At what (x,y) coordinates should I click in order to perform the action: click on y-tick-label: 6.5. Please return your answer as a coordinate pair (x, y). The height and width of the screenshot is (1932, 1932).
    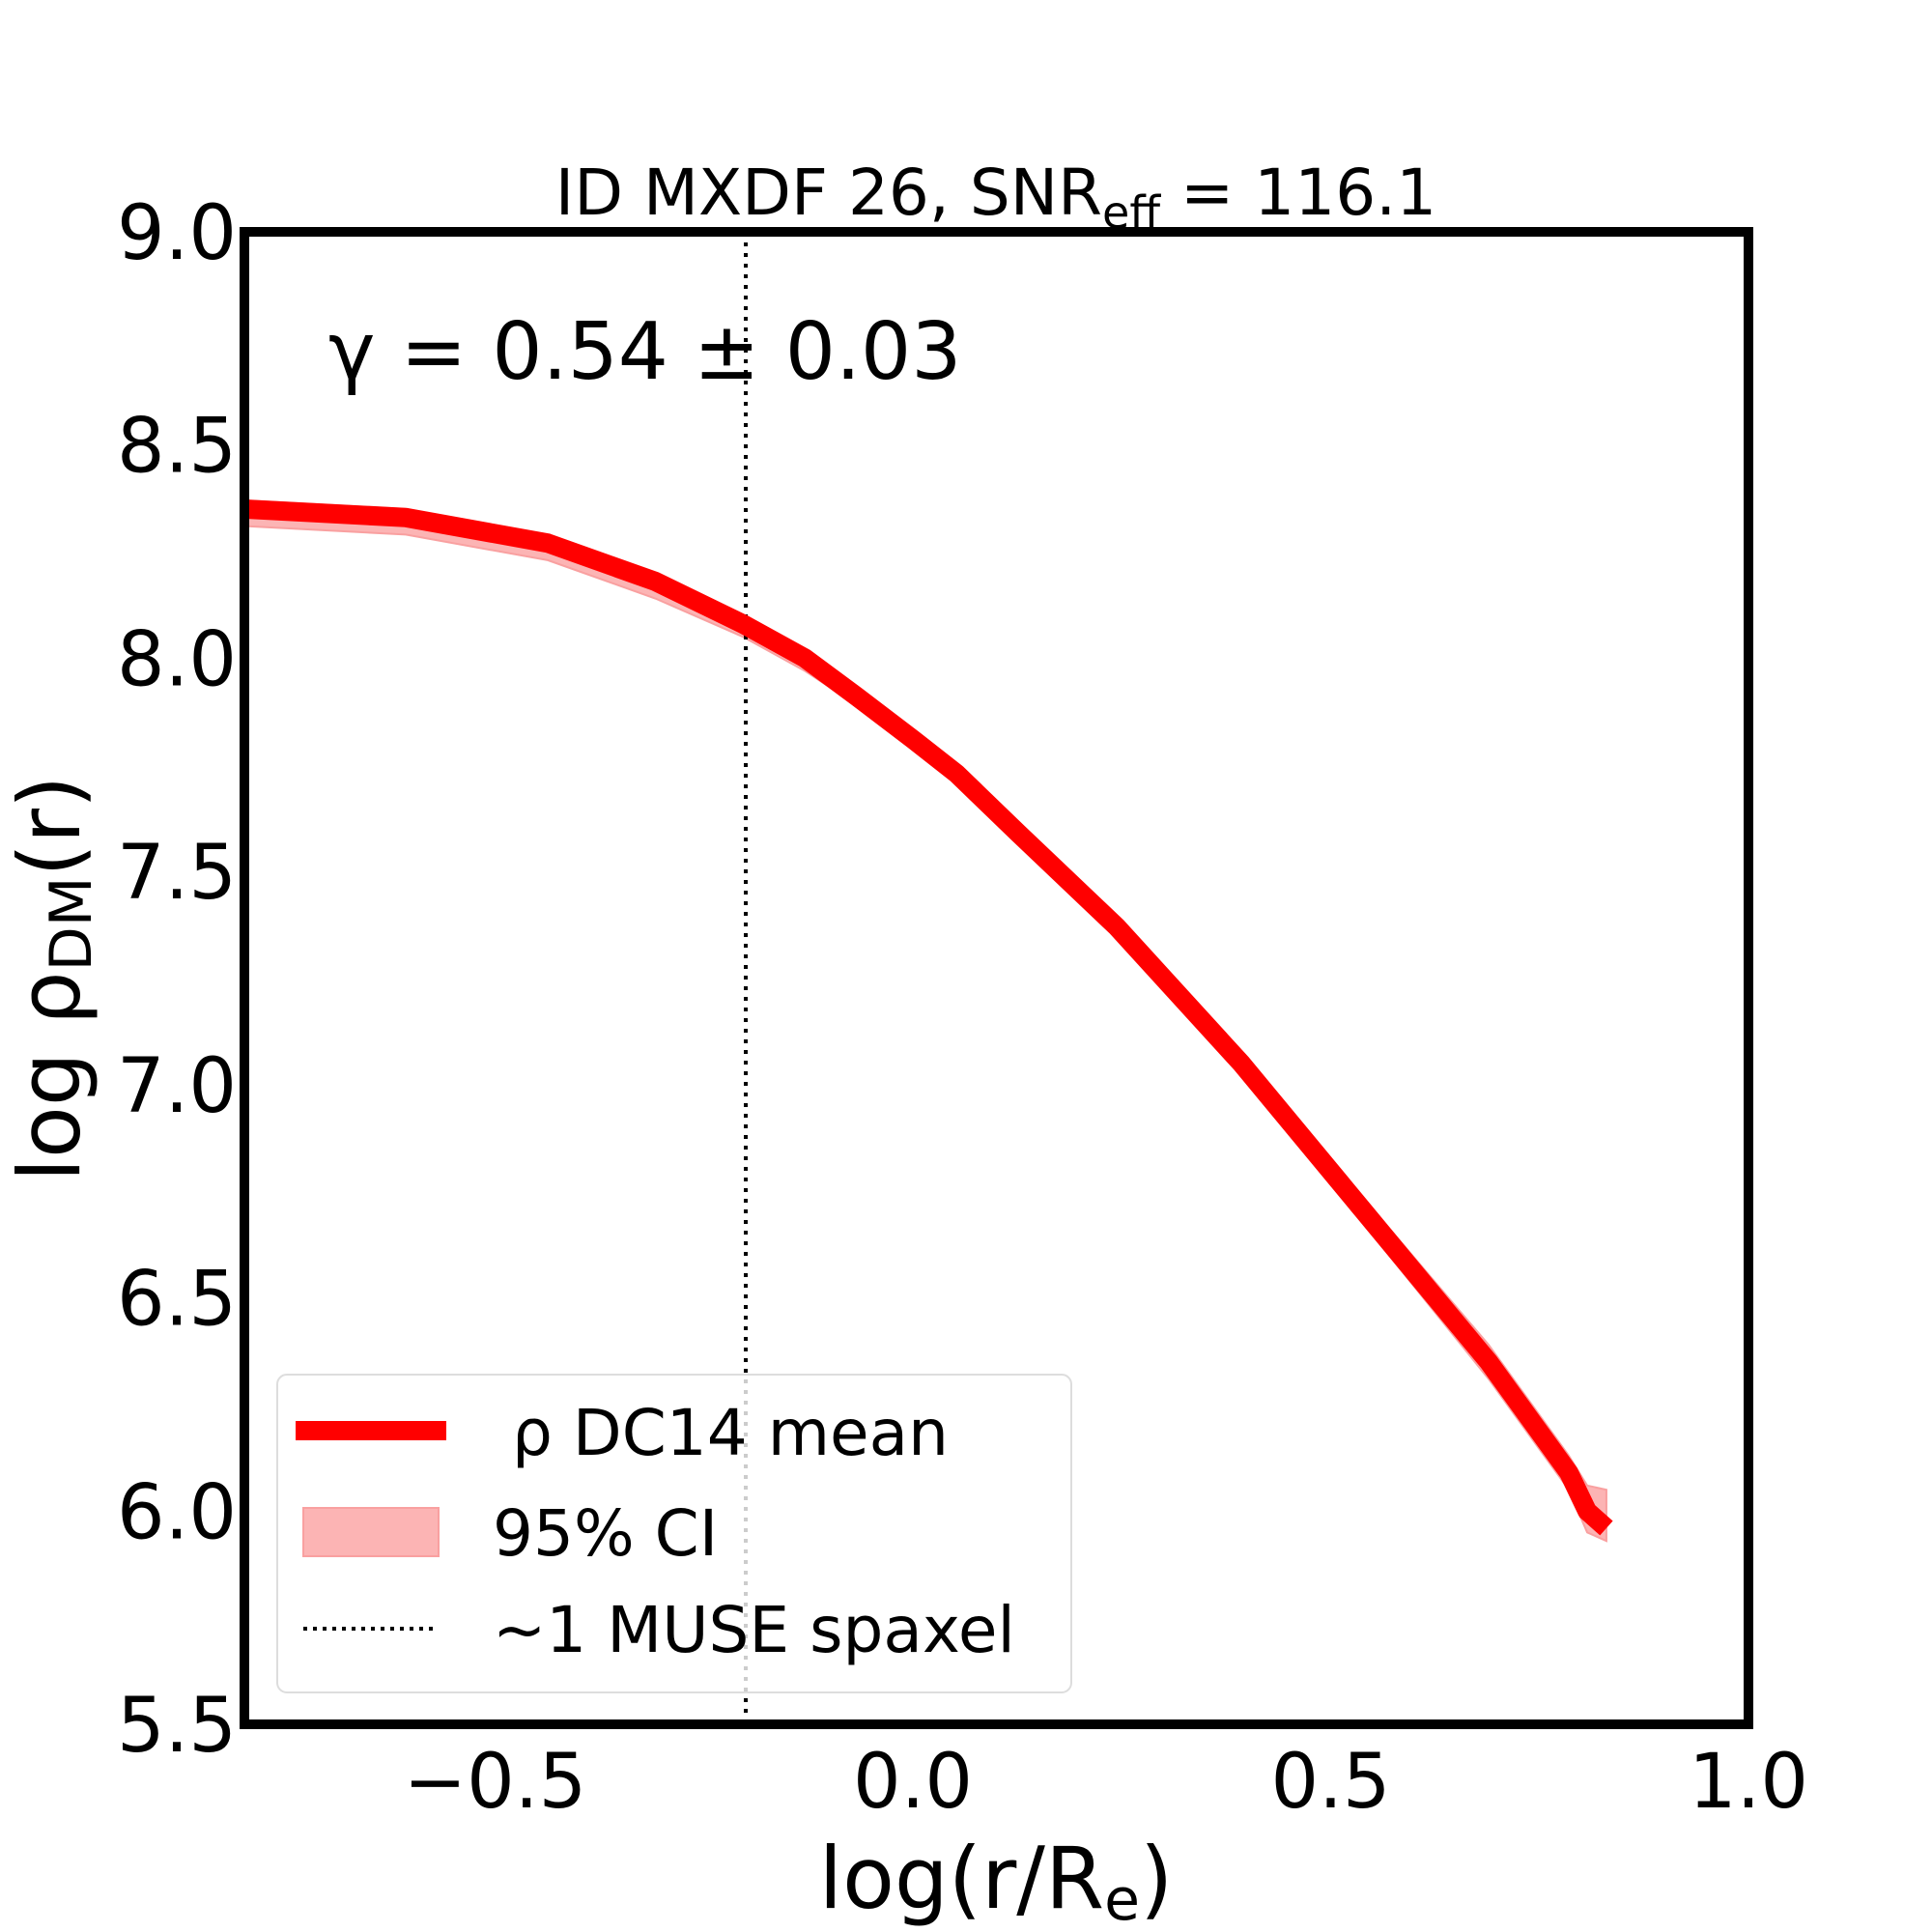
    Looking at the image, I should click on (177, 1300).